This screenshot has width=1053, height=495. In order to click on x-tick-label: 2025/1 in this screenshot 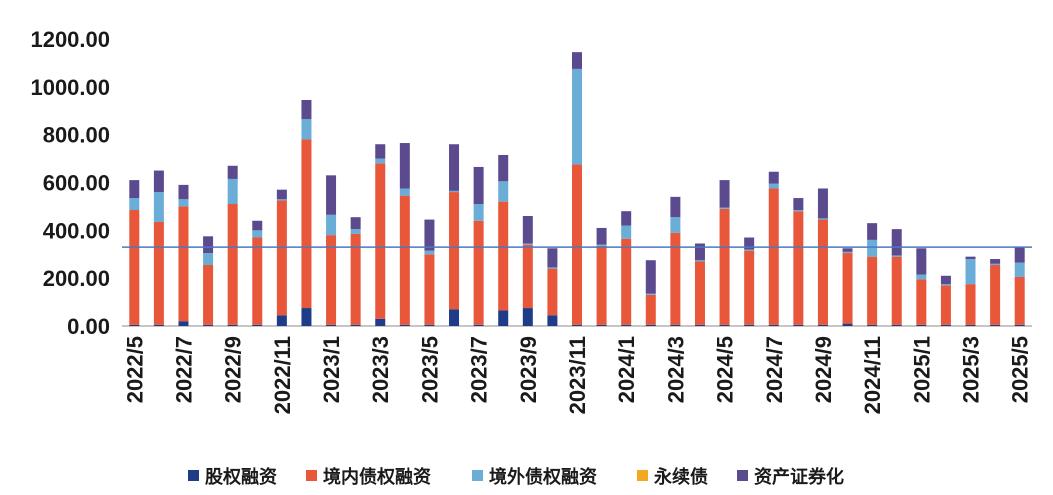, I will do `click(921, 369)`.